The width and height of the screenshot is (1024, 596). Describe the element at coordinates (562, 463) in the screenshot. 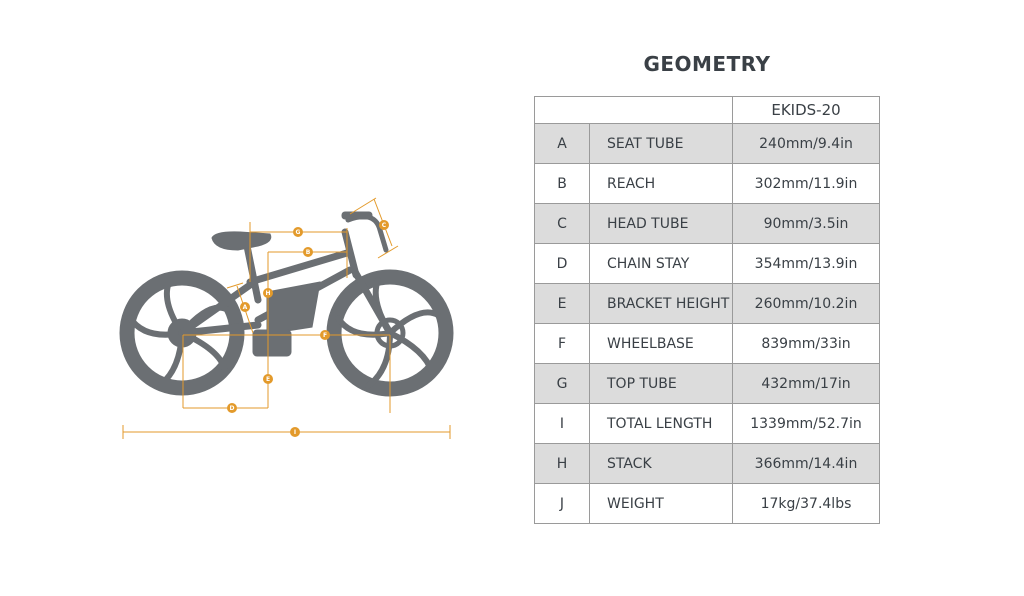

I see `row-key: H` at that location.